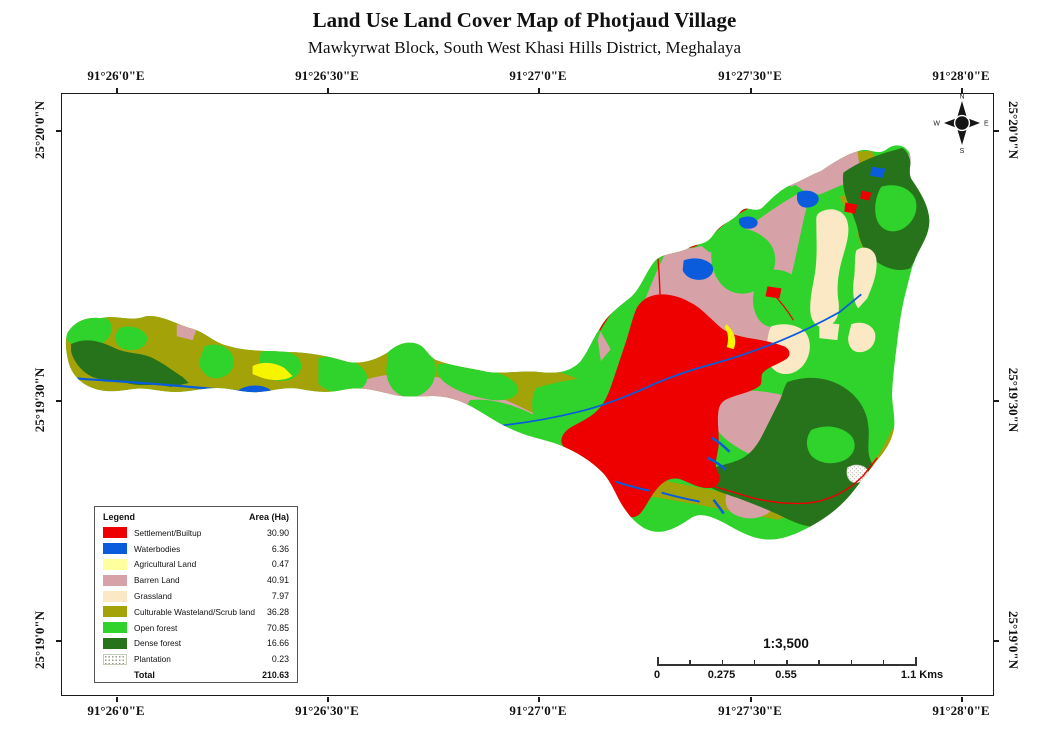  I want to click on compass-rose: N E S W, so click(961, 124).